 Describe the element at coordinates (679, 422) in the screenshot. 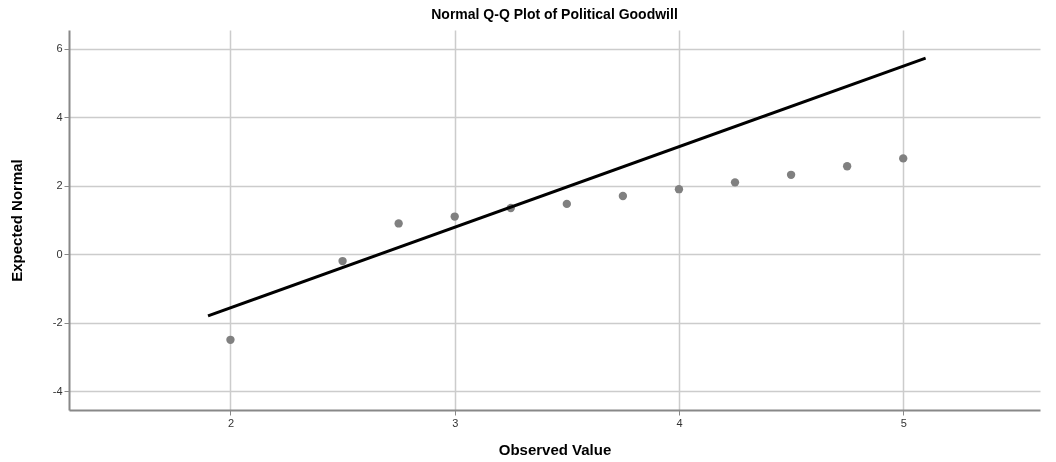

I see `x-tick-label: 4` at that location.